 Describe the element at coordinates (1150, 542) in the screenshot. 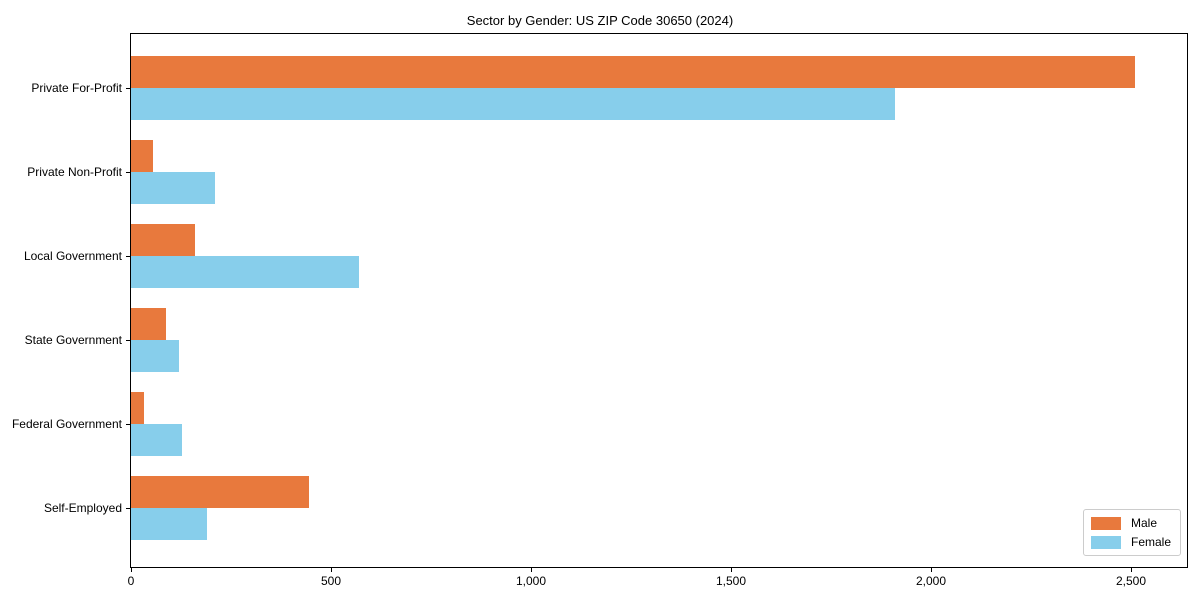

I see `legend-label-female: Female` at that location.